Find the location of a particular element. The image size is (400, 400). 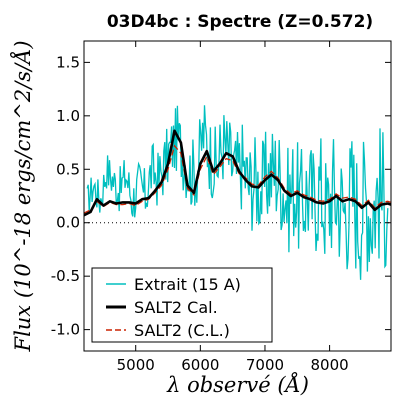

legend-label-salt2-cl: SALT2 (C.L.) is located at coordinates (182, 330).